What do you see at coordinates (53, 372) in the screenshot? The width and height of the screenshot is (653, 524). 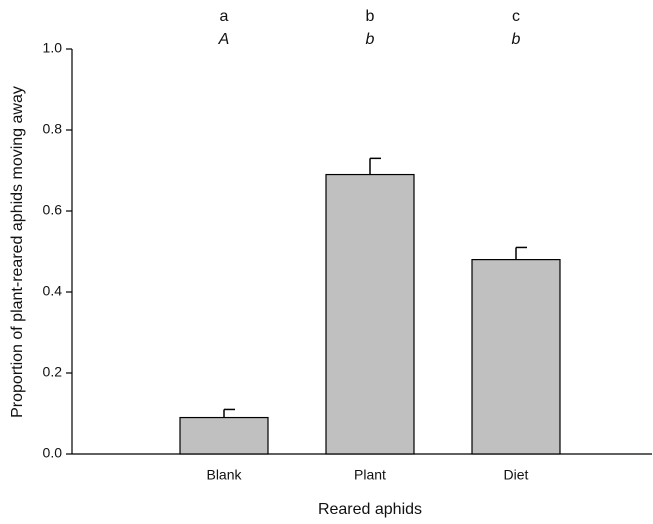 I see `y-tick-label: 0.2` at bounding box center [53, 372].